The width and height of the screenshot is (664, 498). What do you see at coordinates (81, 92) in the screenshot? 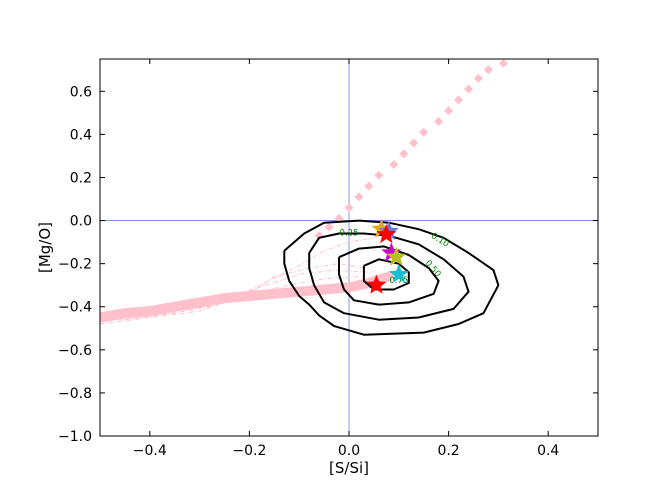
I see `y-tick-label: 0.6` at bounding box center [81, 92].